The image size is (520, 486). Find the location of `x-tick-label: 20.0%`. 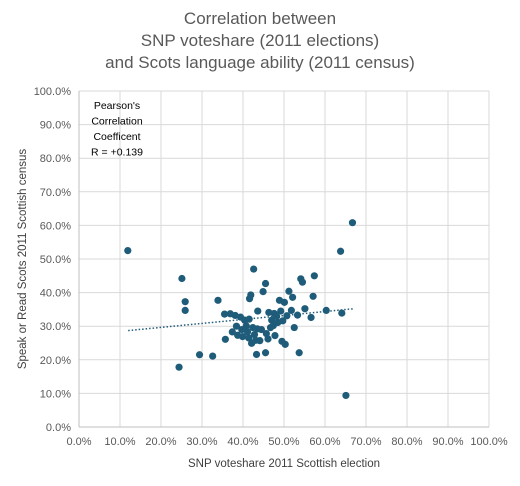

x-tick-label: 20.0% is located at coordinates (160, 442).